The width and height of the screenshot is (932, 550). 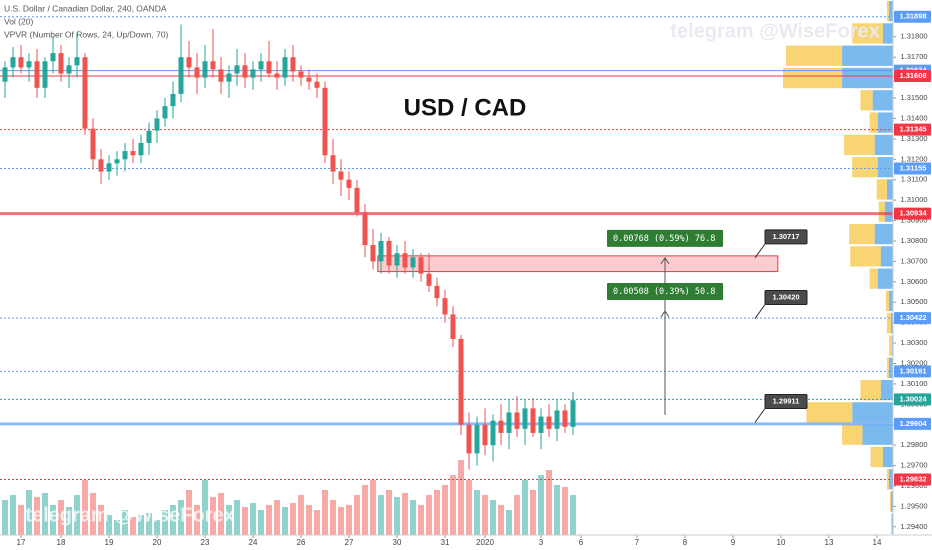 What do you see at coordinates (665, 291) in the screenshot?
I see `measure-box` at bounding box center [665, 291].